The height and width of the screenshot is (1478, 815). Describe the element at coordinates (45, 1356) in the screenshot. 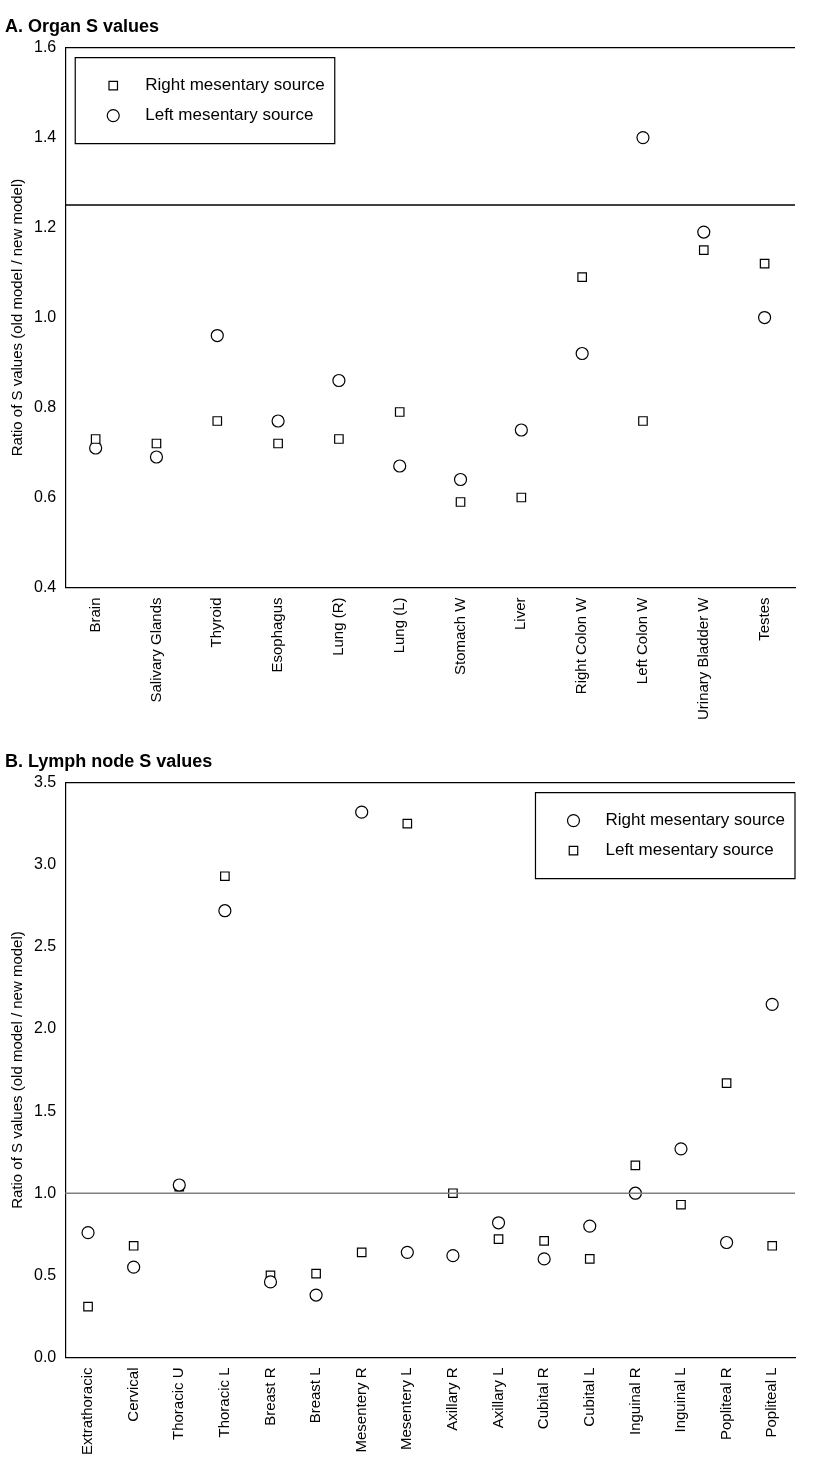

I see `y-tick-label: 0.0` at that location.